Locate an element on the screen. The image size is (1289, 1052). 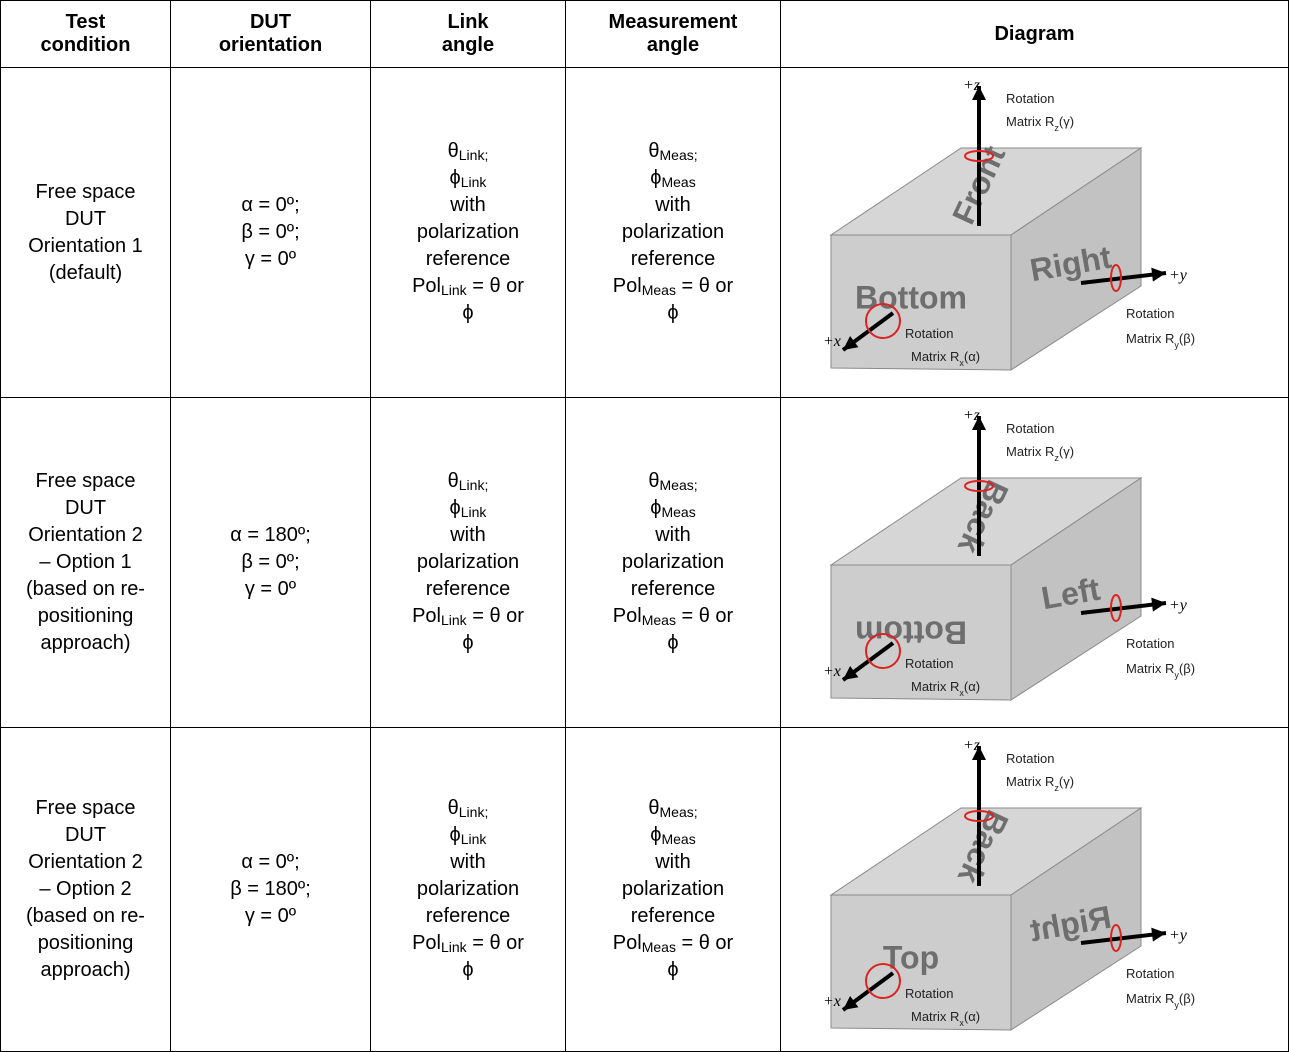
subscript: y is located at coordinates (1176, 1005).